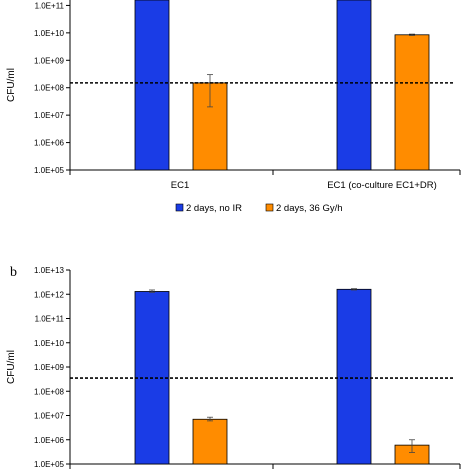  What do you see at coordinates (382, 185) in the screenshot?
I see `category-label: EC1 (co-culture EC1+DR)` at bounding box center [382, 185].